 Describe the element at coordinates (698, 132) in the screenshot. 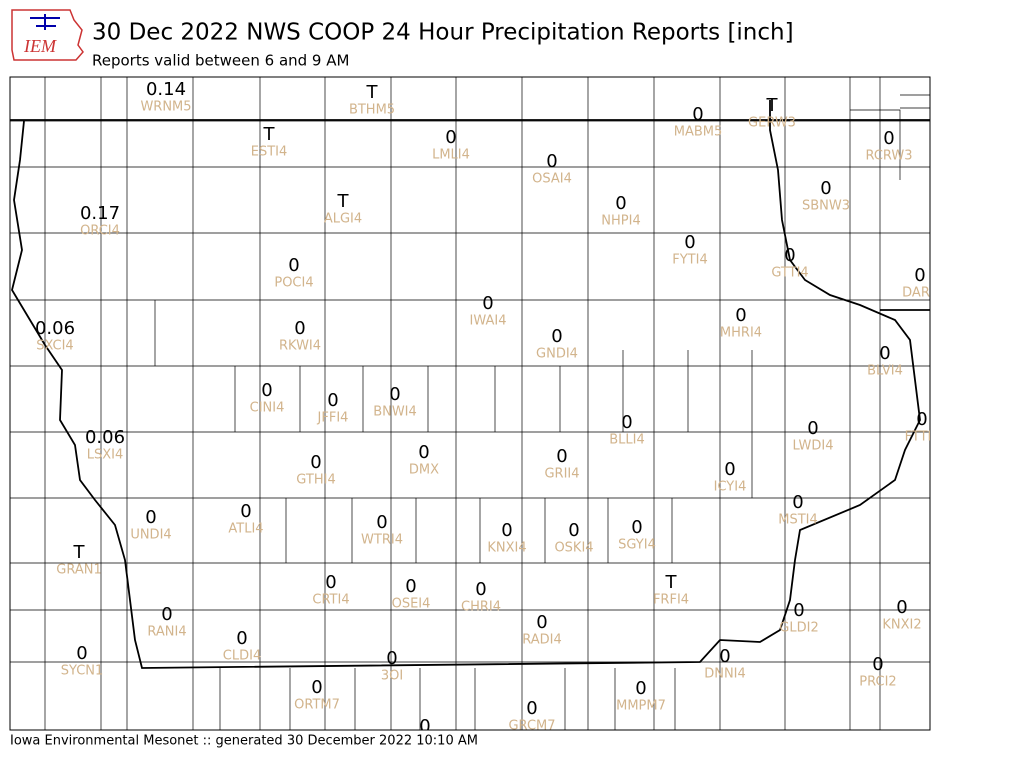

I see `station-id: MABM5` at that location.